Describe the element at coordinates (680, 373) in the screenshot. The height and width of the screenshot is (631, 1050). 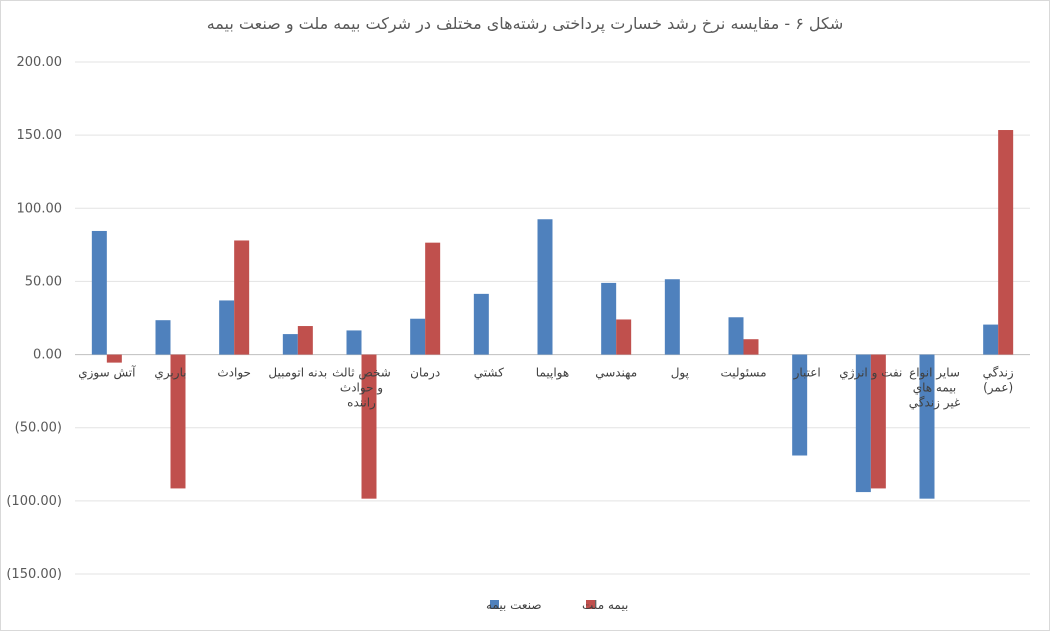
I see `category-label: پول` at that location.